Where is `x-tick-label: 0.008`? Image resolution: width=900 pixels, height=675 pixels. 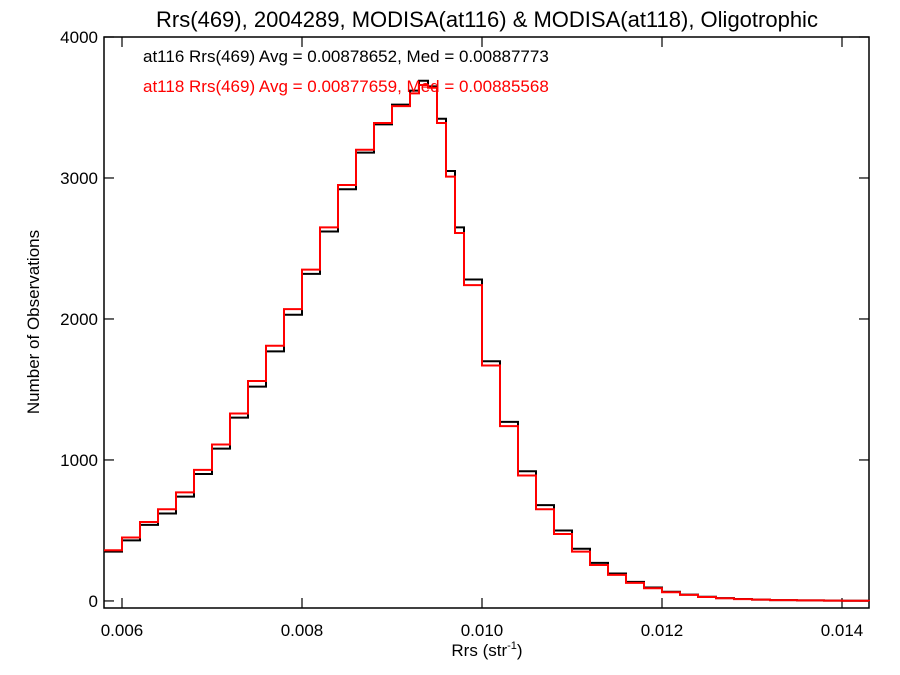 x-tick-label: 0.008 is located at coordinates (302, 630).